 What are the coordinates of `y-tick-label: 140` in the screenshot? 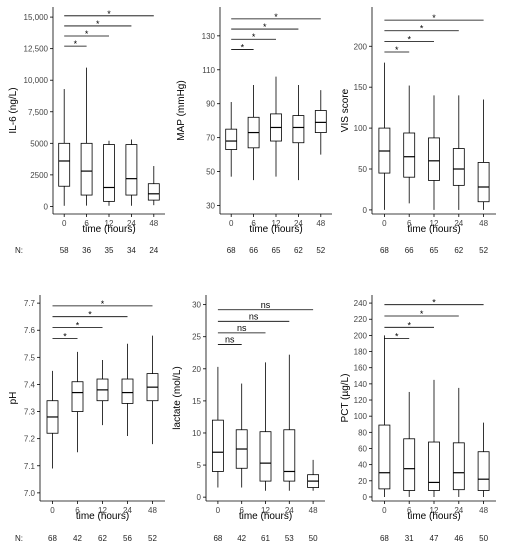 It's located at (361, 384).